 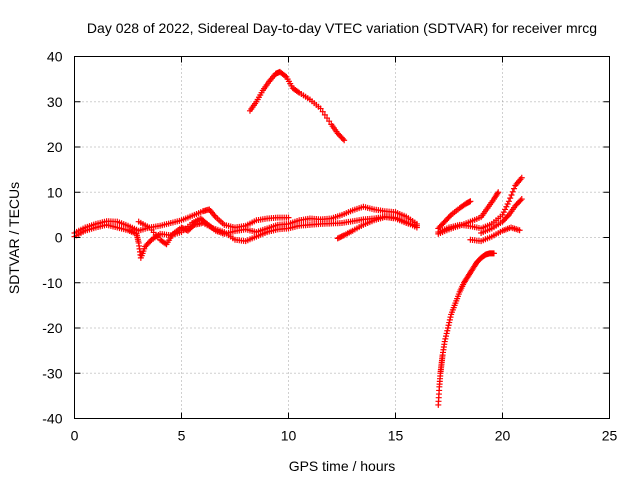 I want to click on y-tick-label: -10, so click(x=52, y=283).